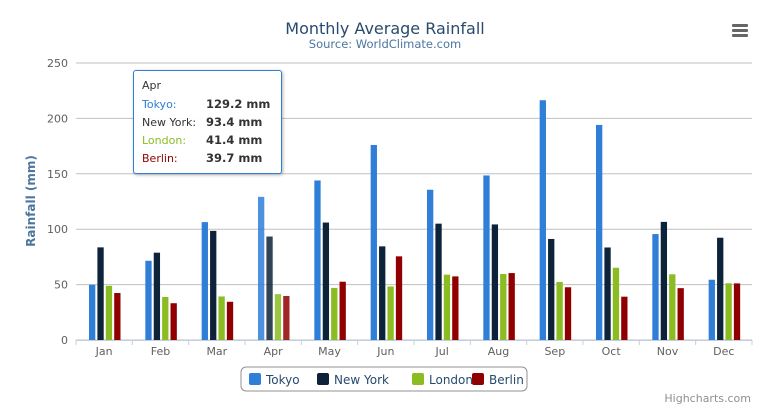  I want to click on legend: Tokyo New York London Berlin, so click(384, 379).